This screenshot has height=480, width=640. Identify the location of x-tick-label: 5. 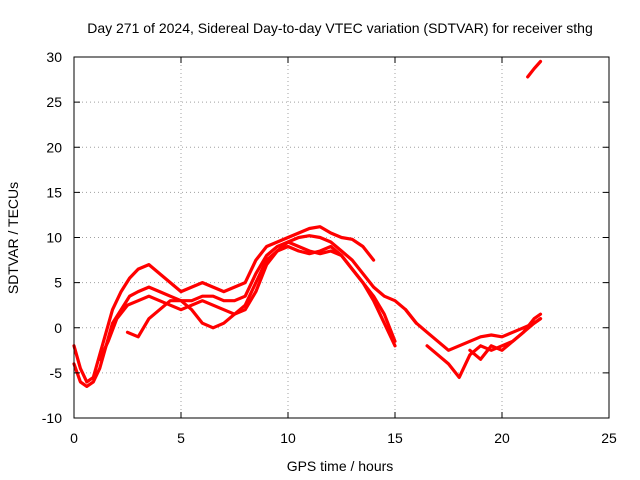
(181, 438).